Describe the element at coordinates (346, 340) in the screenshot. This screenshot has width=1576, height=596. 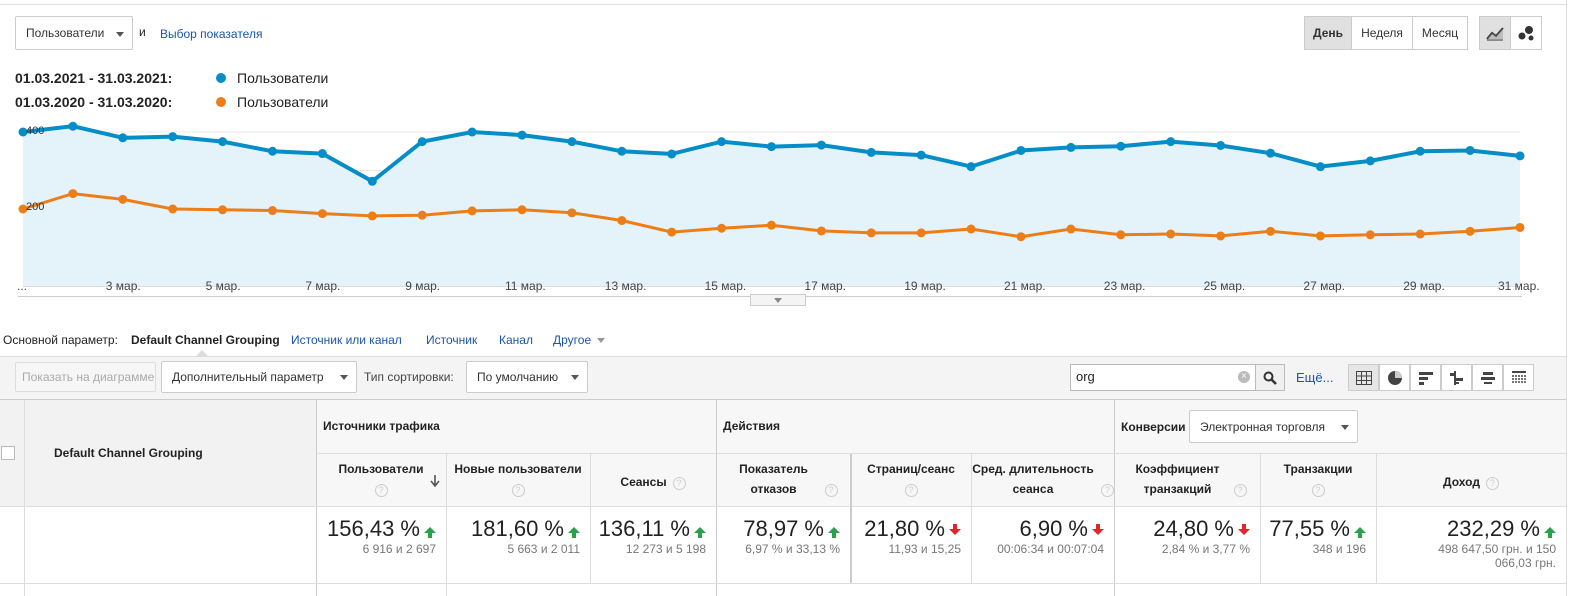
I see `dimension-source-medium: Источник или канал` at that location.